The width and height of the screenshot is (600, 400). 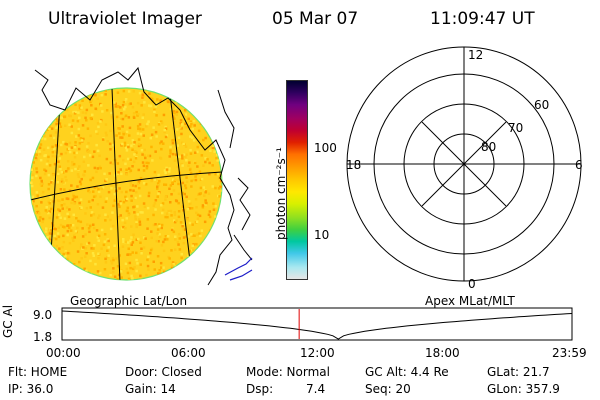 I want to click on observation-time: 11:09:47 UT, so click(x=482, y=19).